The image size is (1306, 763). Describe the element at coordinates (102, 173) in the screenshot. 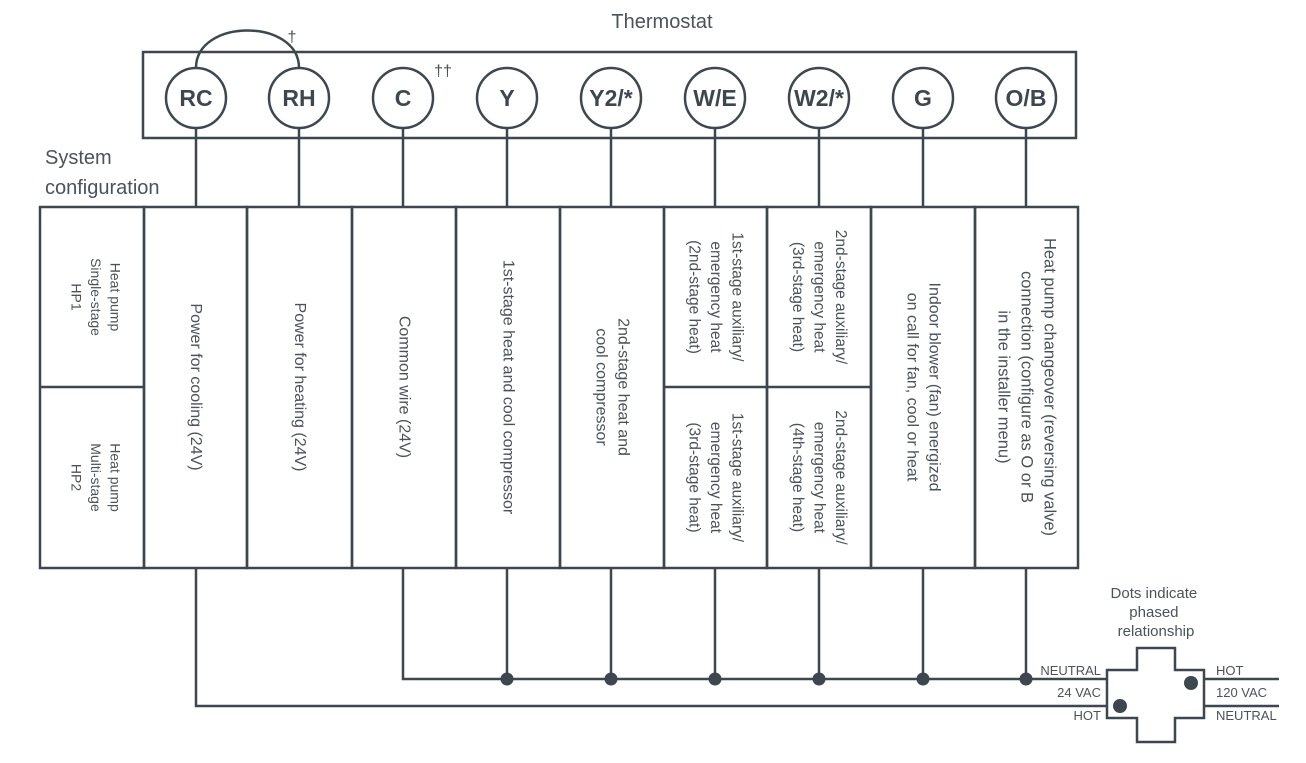

I see `system-config-label: System configuration` at that location.